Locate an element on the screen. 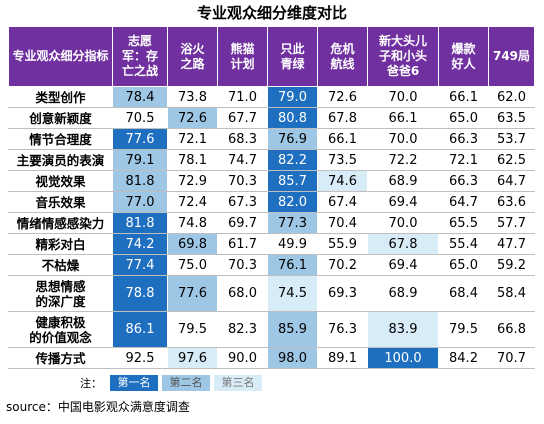 Image resolution: width=544 pixels, height=424 pixels. value-cell: 69.4 is located at coordinates (403, 202).